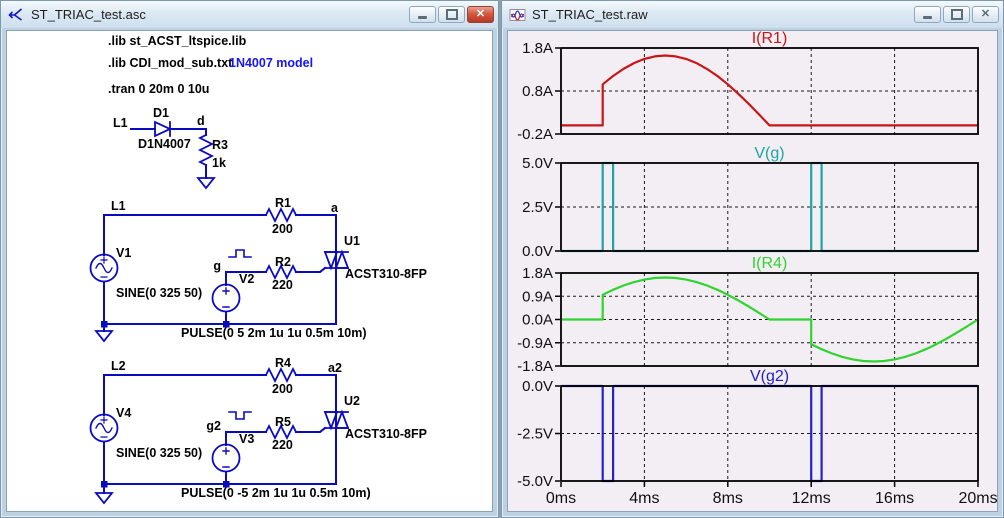 Image resolution: width=1004 pixels, height=518 pixels. I want to click on directive-lib2: .lib CDI_mod_sub.txt, so click(170, 63).